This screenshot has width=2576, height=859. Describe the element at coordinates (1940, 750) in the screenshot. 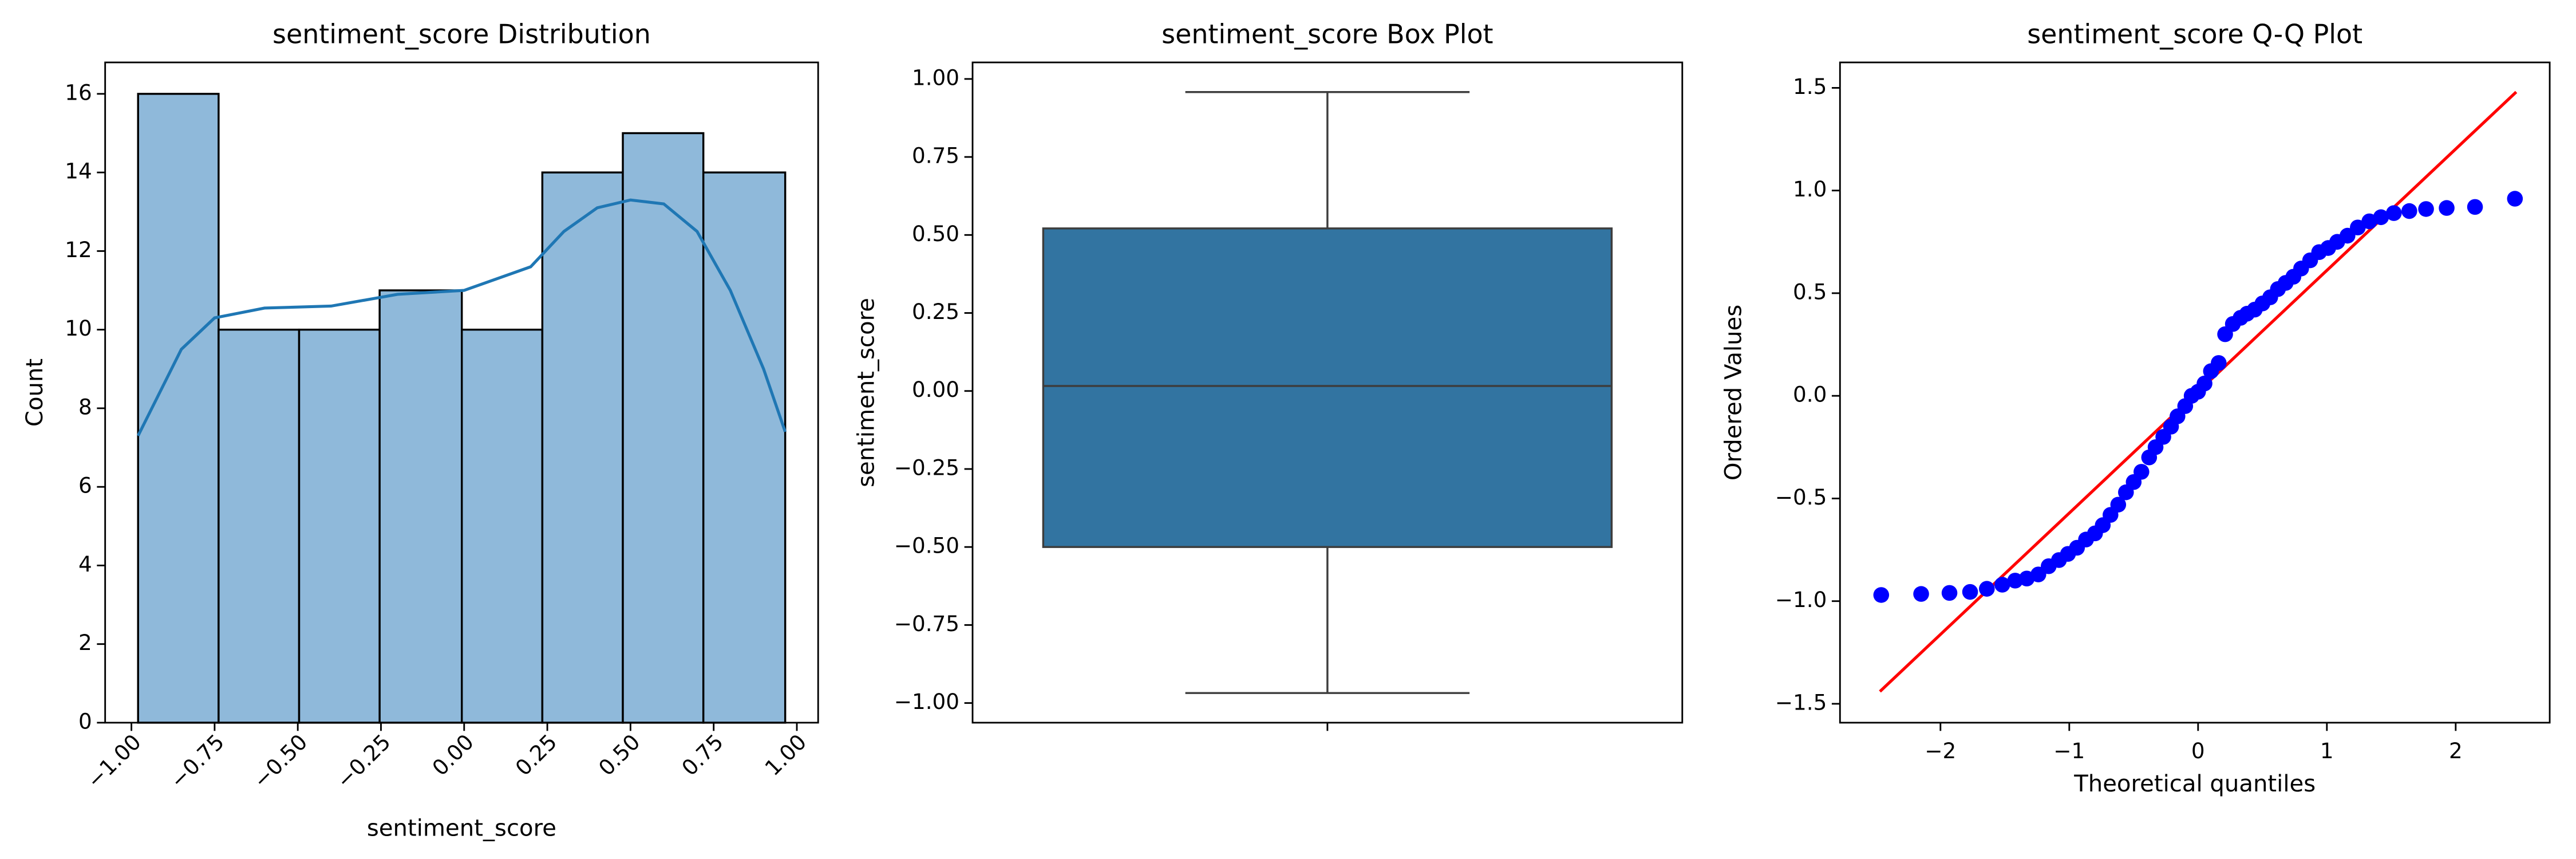

I see `x-tick-label: −2` at that location.